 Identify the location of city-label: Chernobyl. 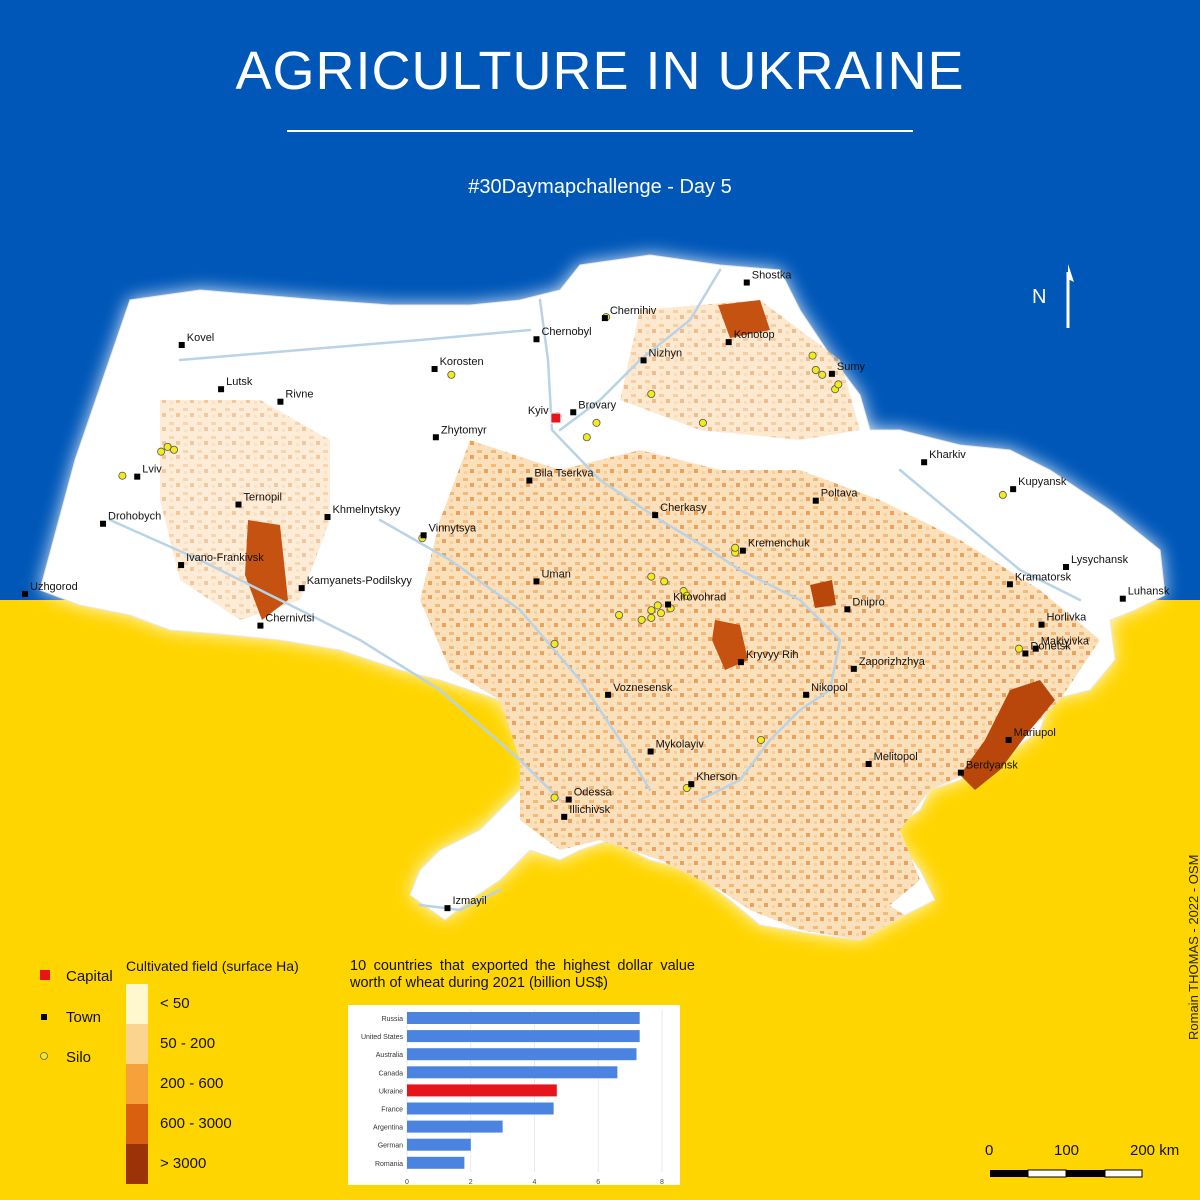
(566, 332).